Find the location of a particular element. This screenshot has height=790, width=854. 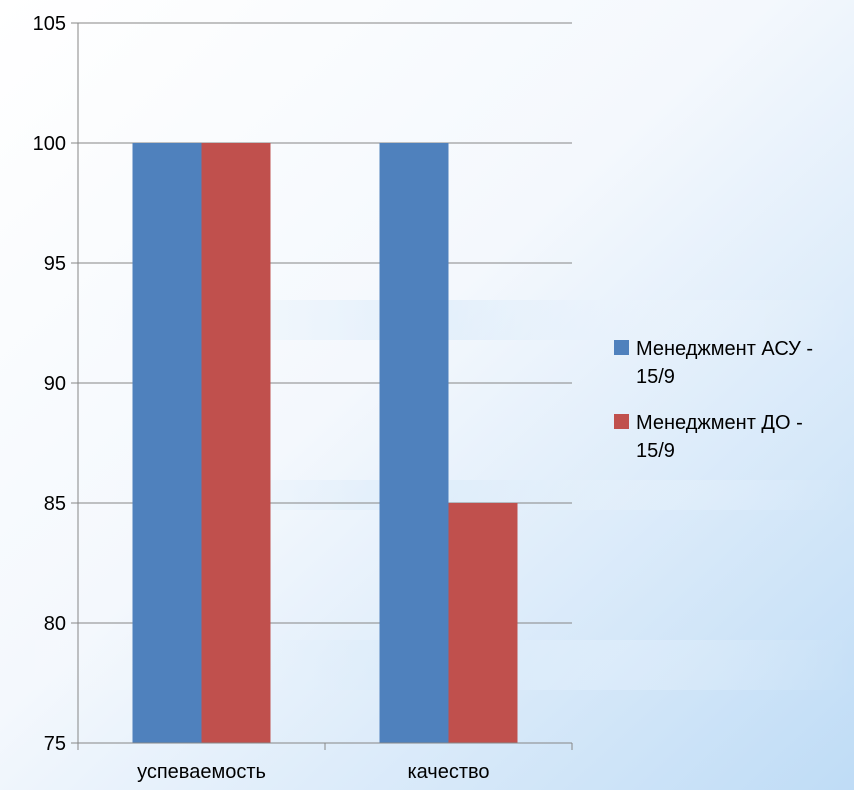

category-labels: успеваемость качество is located at coordinates (313, 772).